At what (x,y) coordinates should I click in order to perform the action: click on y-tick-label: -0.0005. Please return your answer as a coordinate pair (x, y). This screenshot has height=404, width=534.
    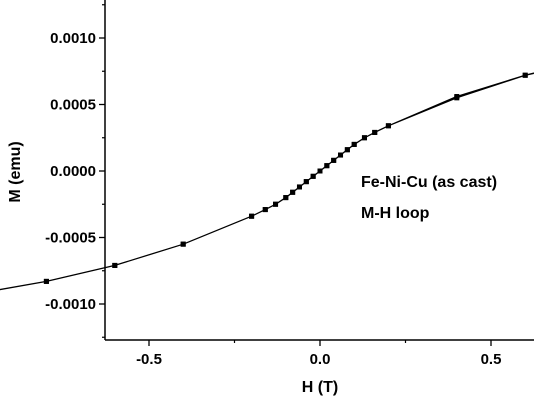
    Looking at the image, I should click on (70, 238).